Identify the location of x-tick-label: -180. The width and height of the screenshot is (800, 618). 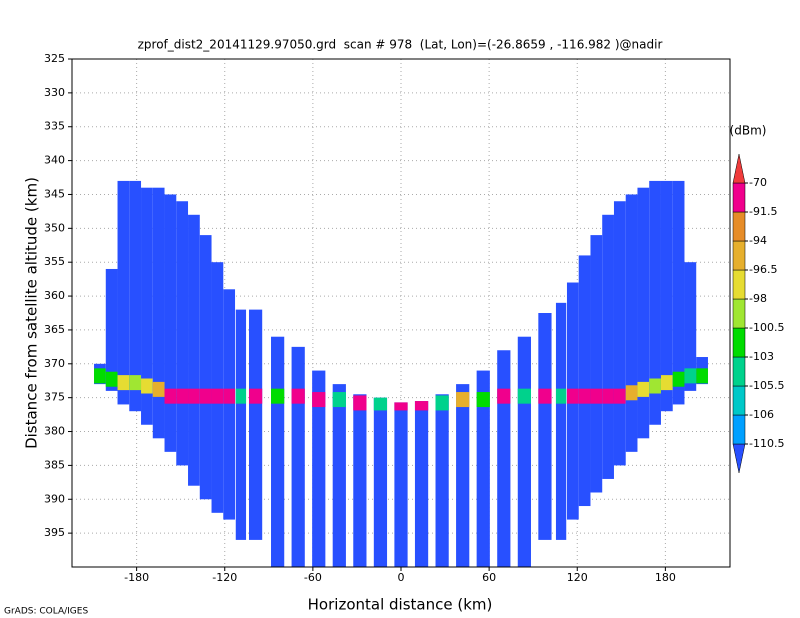
(136, 577).